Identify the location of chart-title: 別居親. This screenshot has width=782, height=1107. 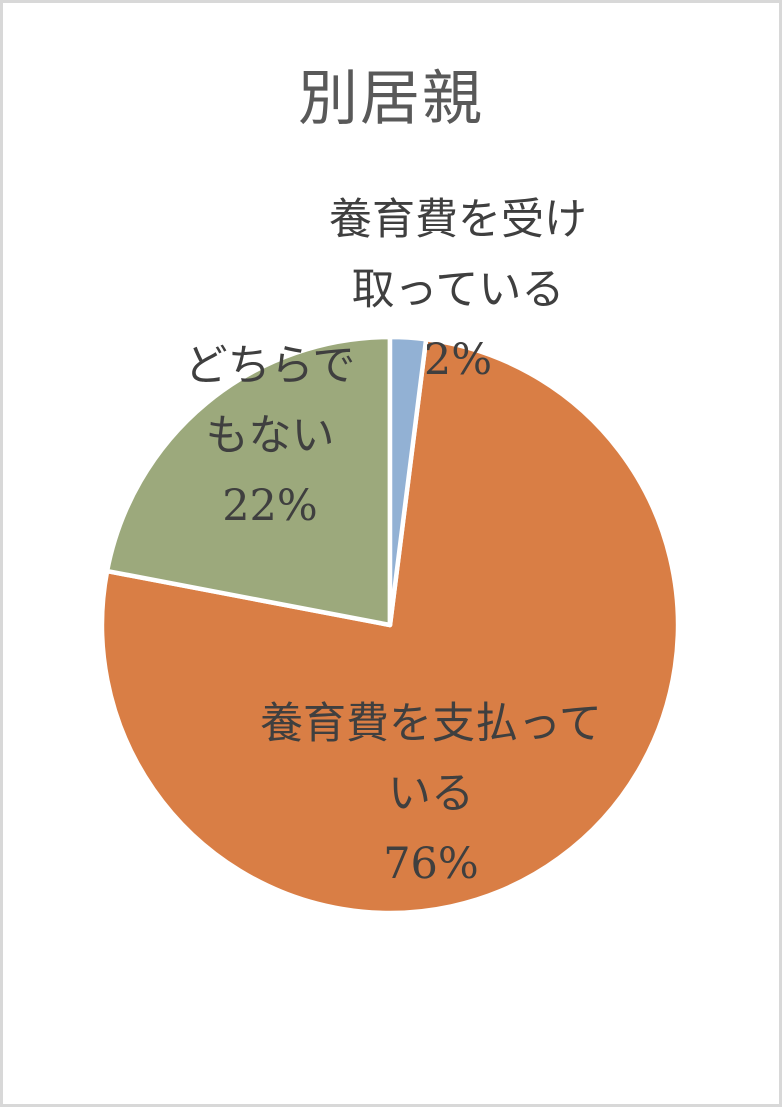
(391, 99).